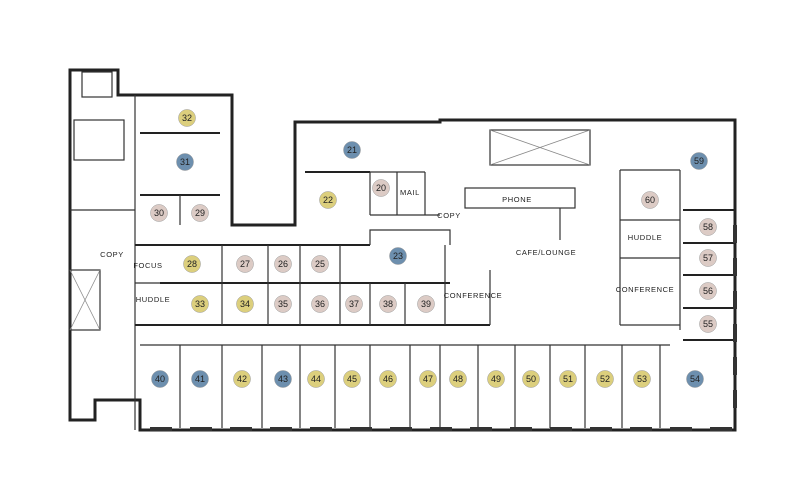 This screenshot has width=800, height=500. I want to click on suite-marker-27: 27, so click(245, 264).